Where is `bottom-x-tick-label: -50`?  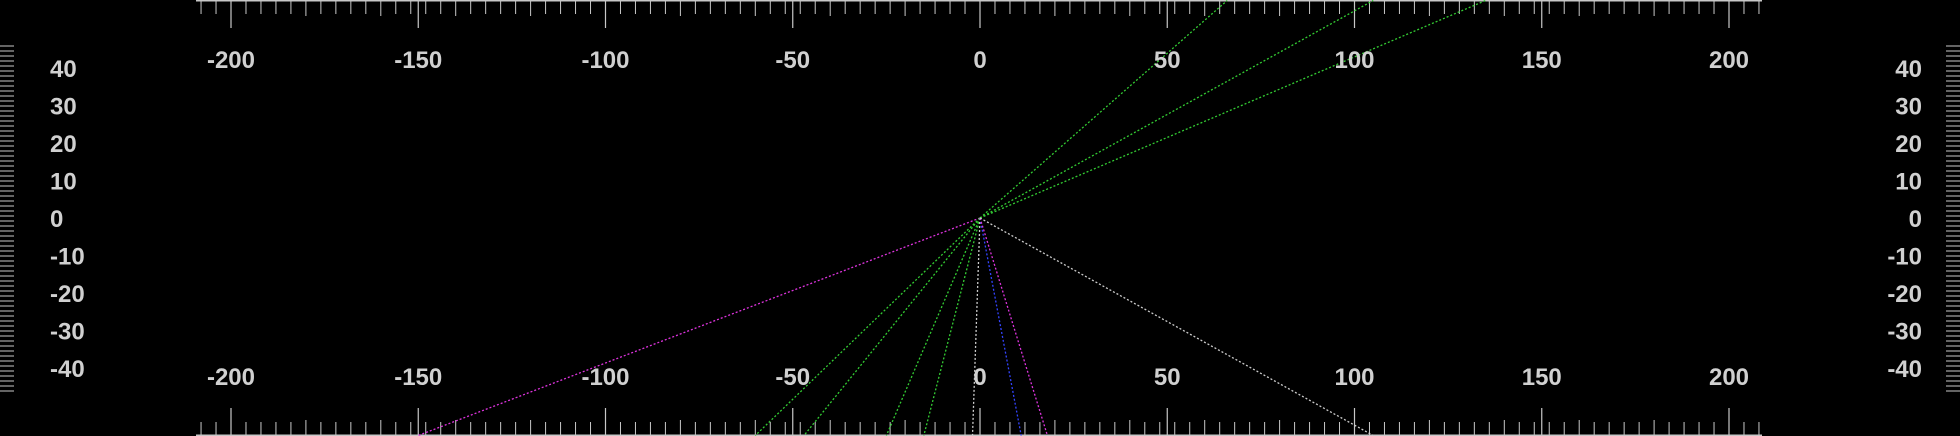
bottom-x-tick-label: -50 is located at coordinates (792, 377).